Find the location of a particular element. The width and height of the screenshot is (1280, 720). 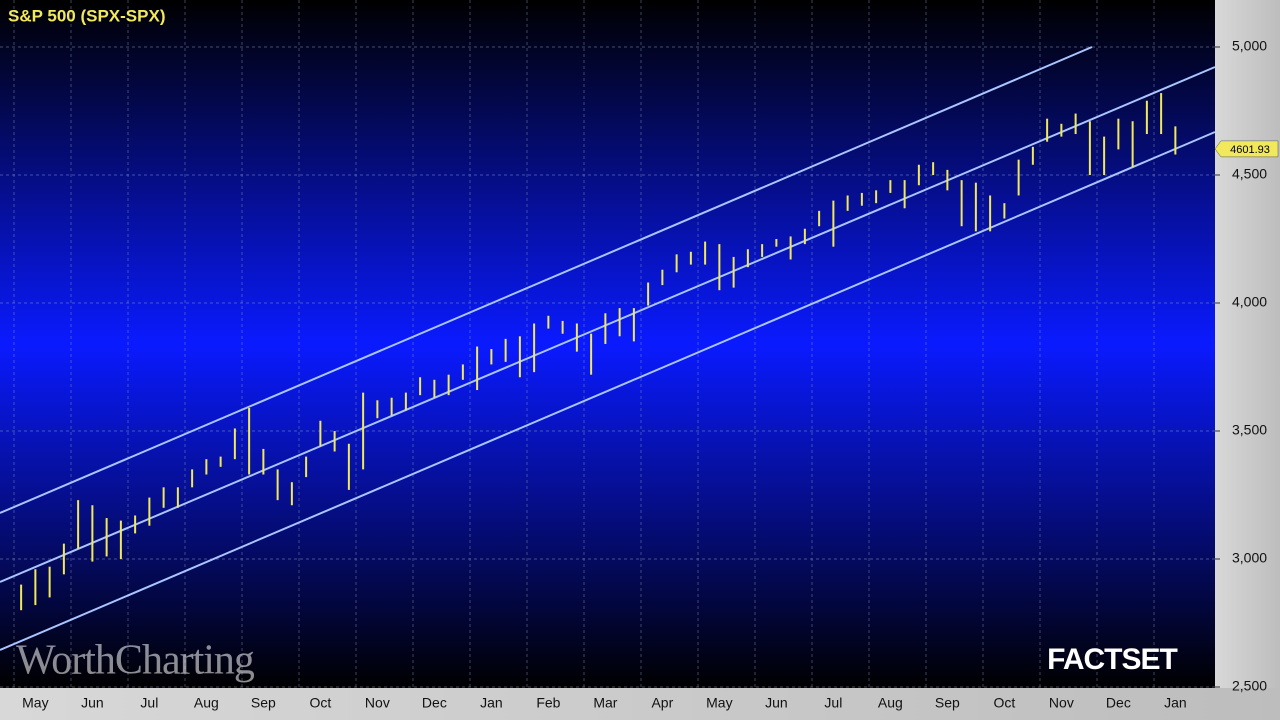

y-tick-label: 4,500 is located at coordinates (1249, 174).